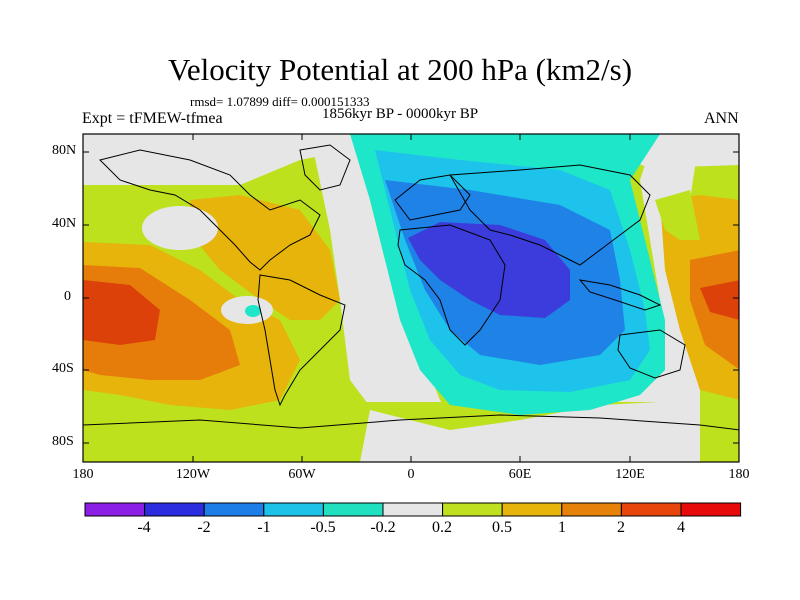  I want to click on lon-label-60w: 60W, so click(302, 474).